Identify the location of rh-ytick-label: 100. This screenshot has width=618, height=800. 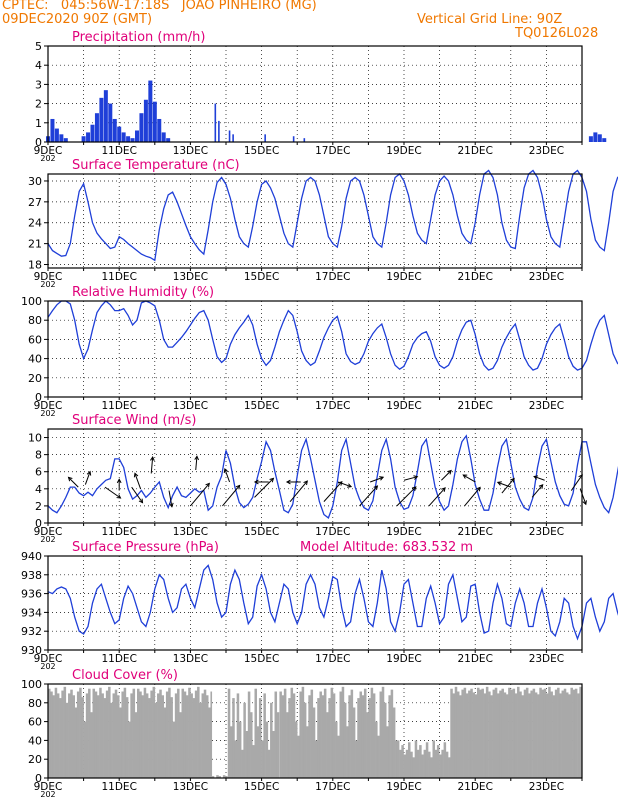
(31, 301).